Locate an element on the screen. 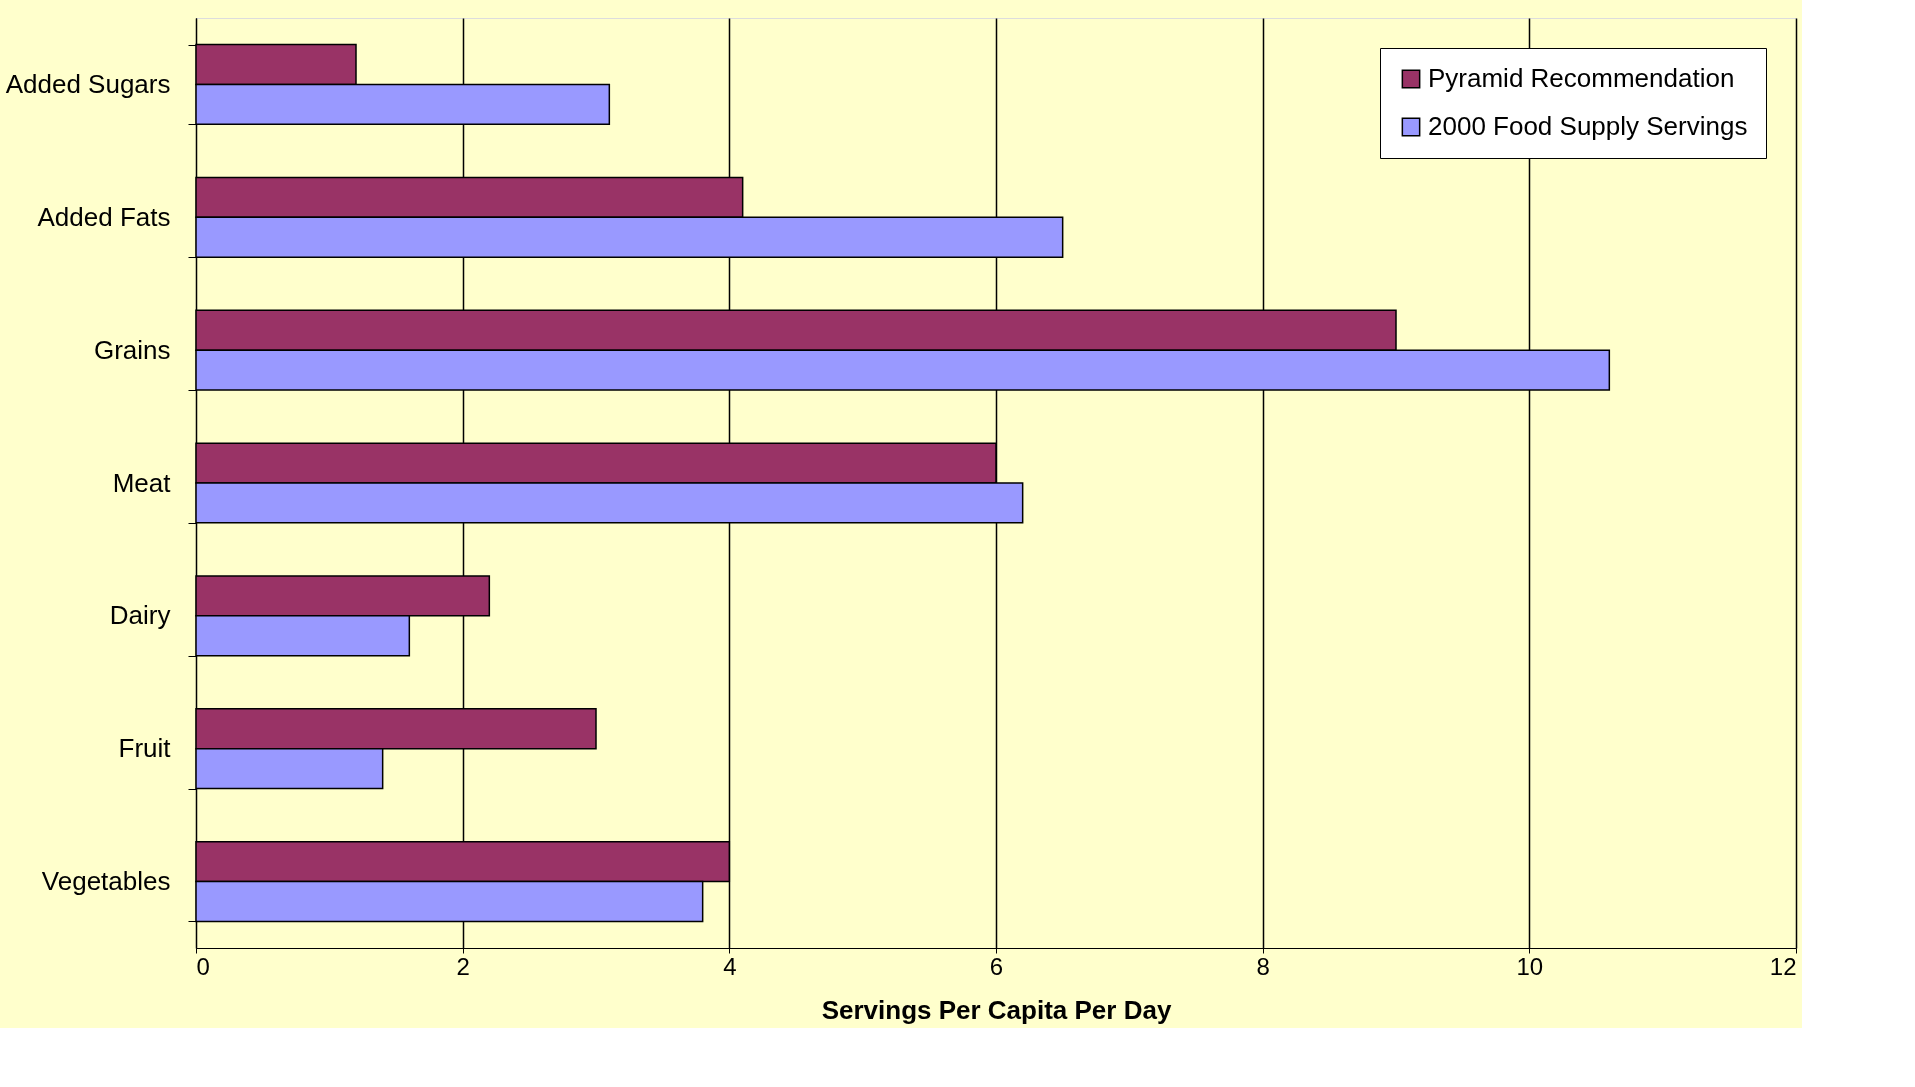  y-tick-label: Dairy is located at coordinates (140, 615).